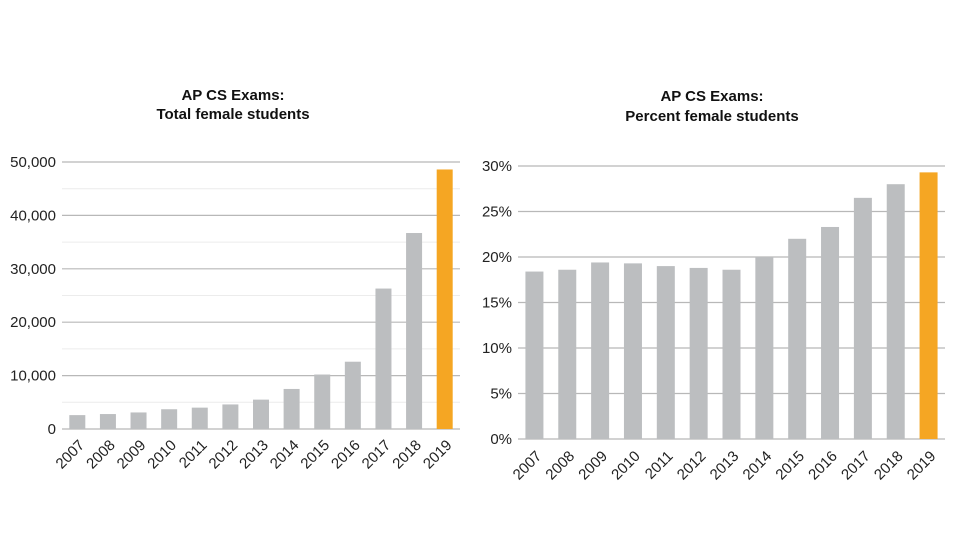 This screenshot has width=960, height=540. I want to click on y-tick-label: 0, so click(52, 429).